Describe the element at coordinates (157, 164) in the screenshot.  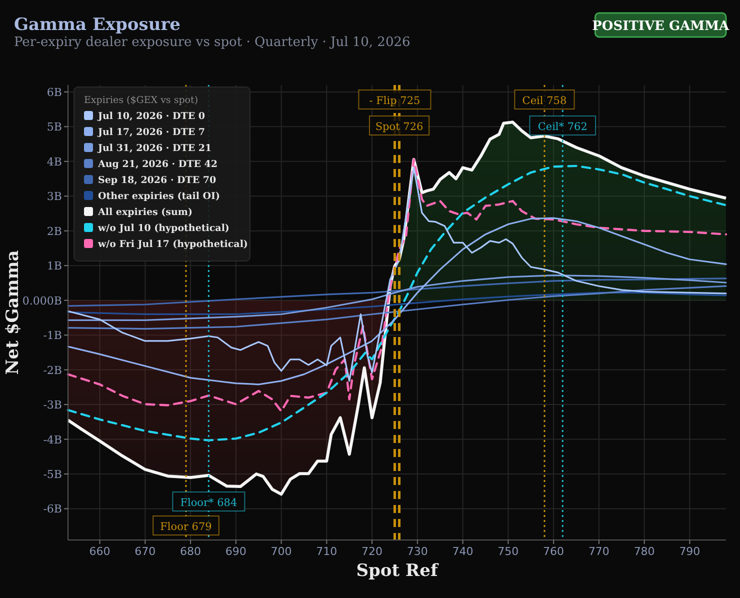
I see `legend-label: Aug 21, 2026 · DTE 42` at that location.